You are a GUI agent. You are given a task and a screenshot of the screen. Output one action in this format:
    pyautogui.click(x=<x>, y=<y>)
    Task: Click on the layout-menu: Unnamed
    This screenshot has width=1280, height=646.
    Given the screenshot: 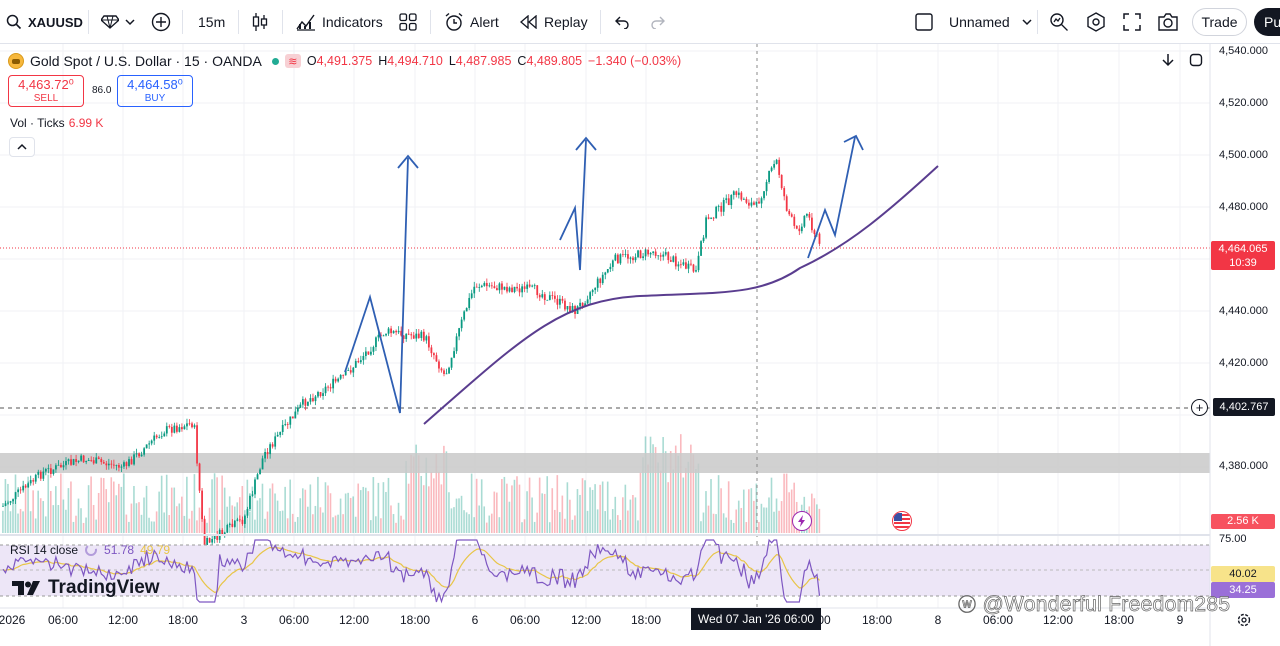 What is the action you would take?
    pyautogui.click(x=973, y=22)
    